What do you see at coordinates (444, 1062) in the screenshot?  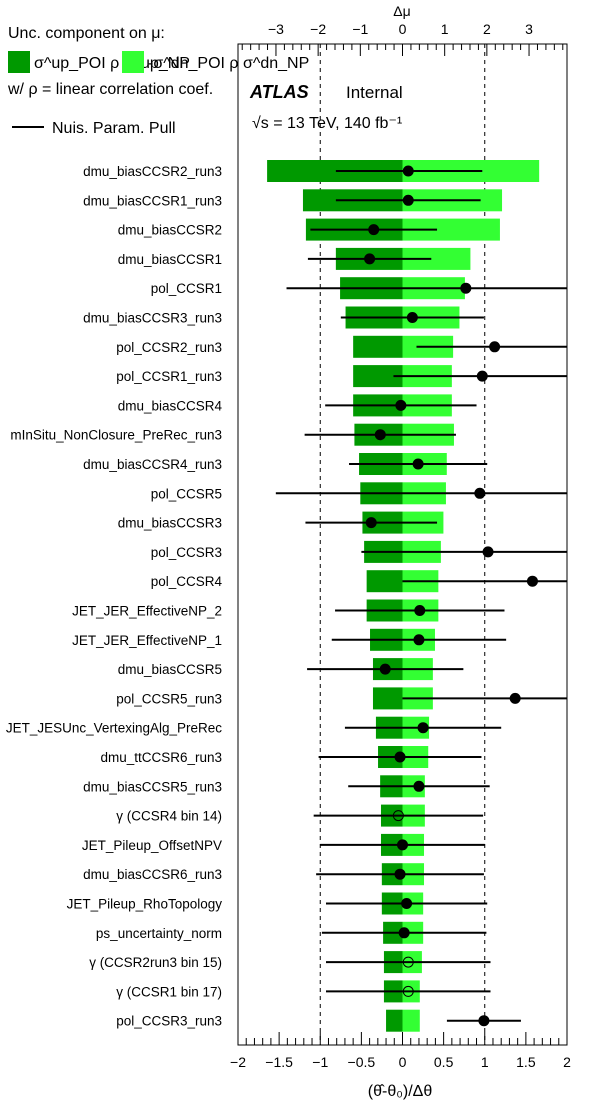 I see `bottom-axis-tick-label: 0.5` at bounding box center [444, 1062].